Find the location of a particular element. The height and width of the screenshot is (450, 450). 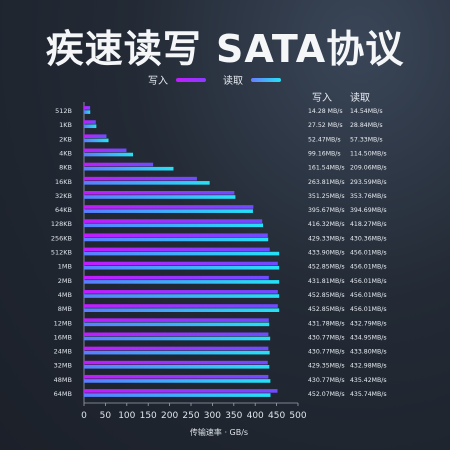

x-tick-label: 100 is located at coordinates (126, 416).